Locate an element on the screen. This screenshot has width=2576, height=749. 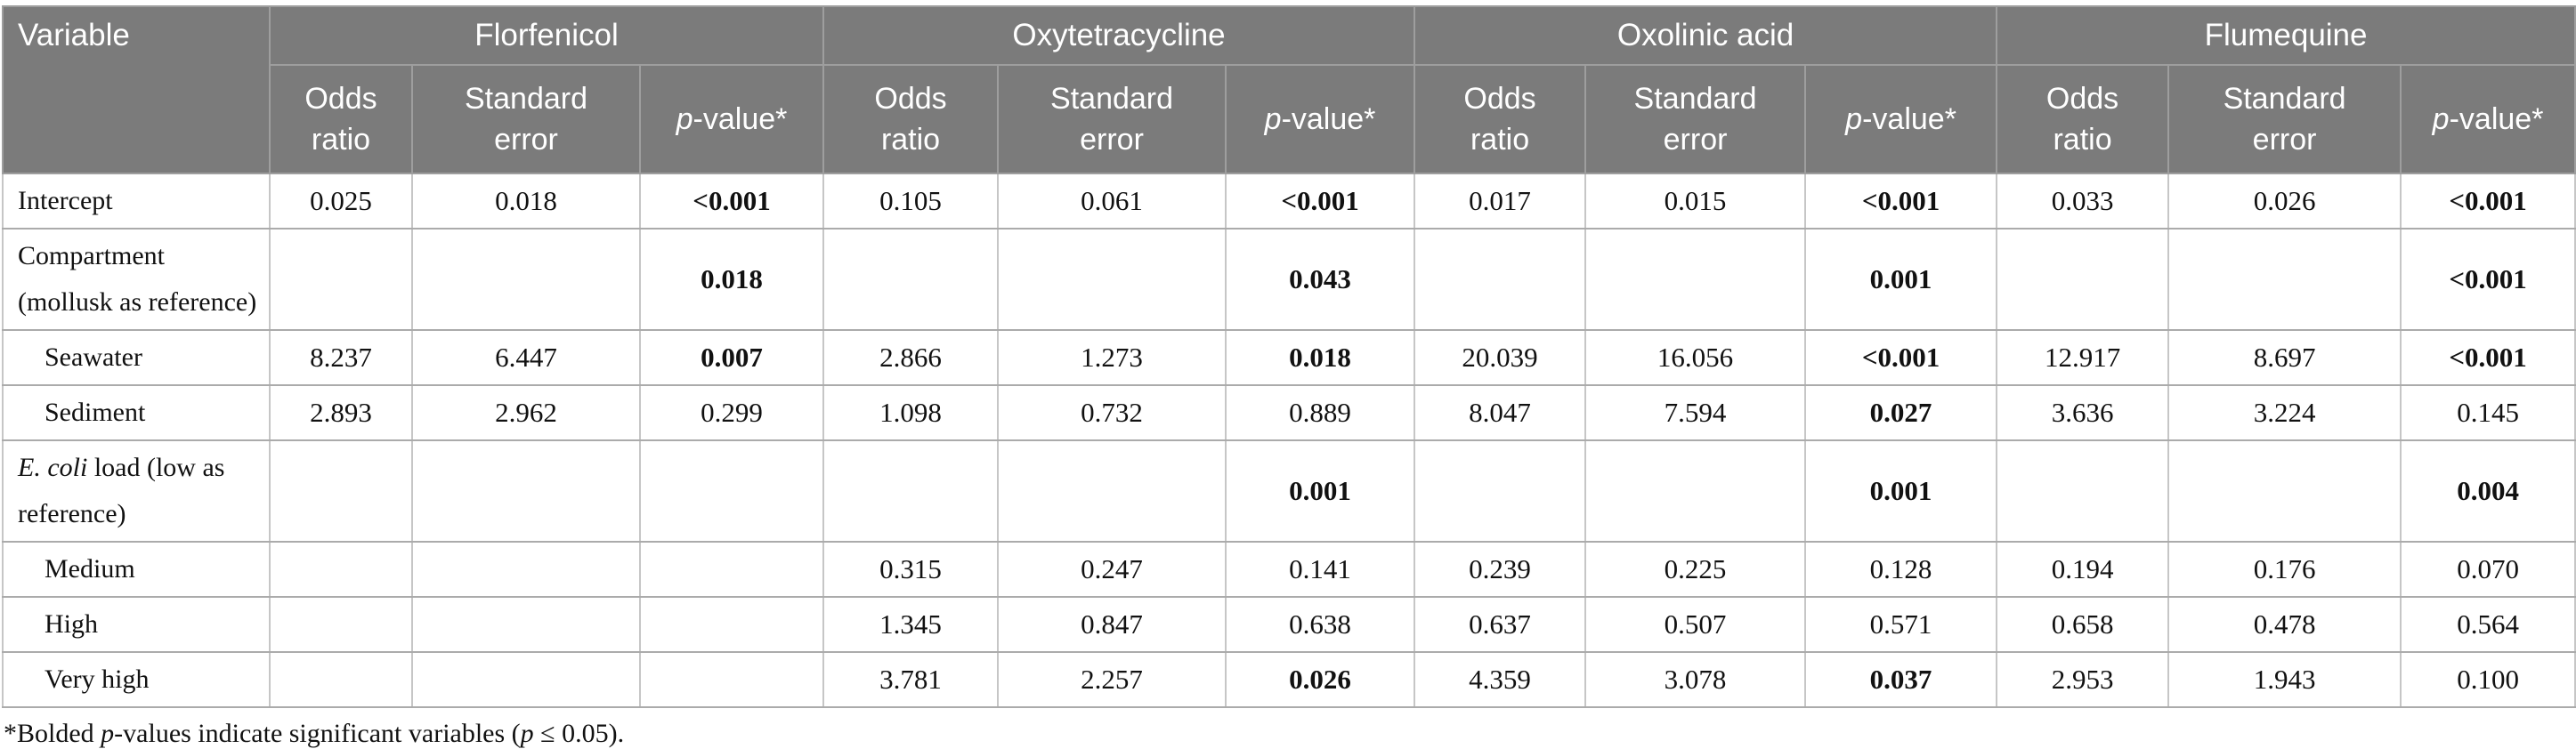
data-cell: 16.056 is located at coordinates (1695, 357).